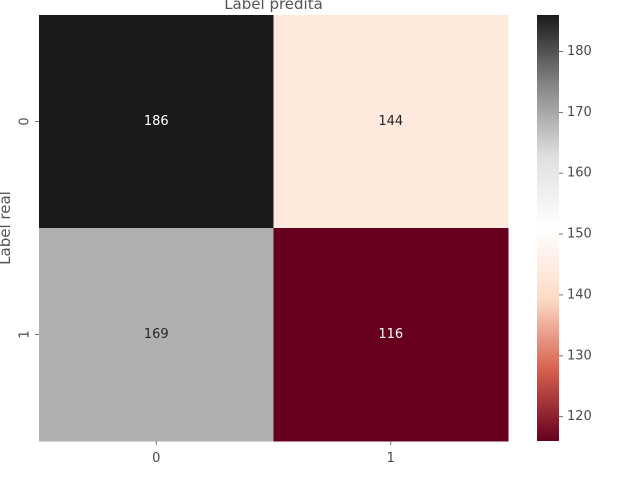 Image resolution: width=640 pixels, height=480 pixels. What do you see at coordinates (579, 294) in the screenshot?
I see `colorbar-tick-label: 140` at bounding box center [579, 294].